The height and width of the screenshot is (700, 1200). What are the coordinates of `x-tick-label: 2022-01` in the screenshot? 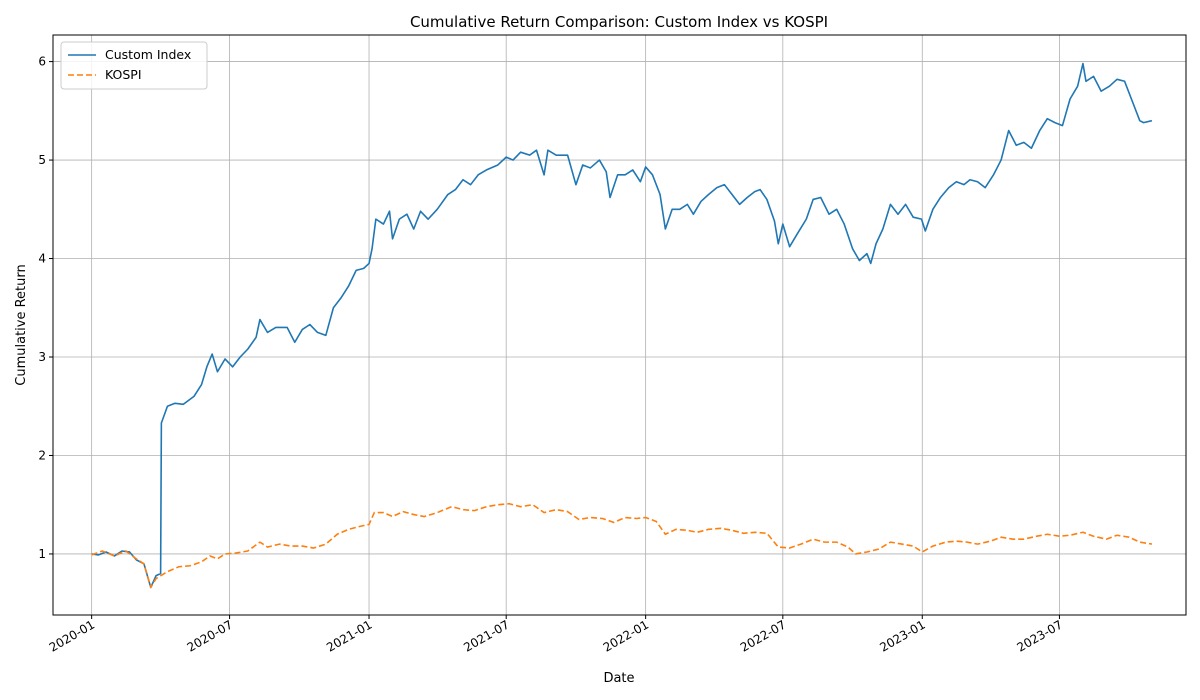 It's located at (626, 635).